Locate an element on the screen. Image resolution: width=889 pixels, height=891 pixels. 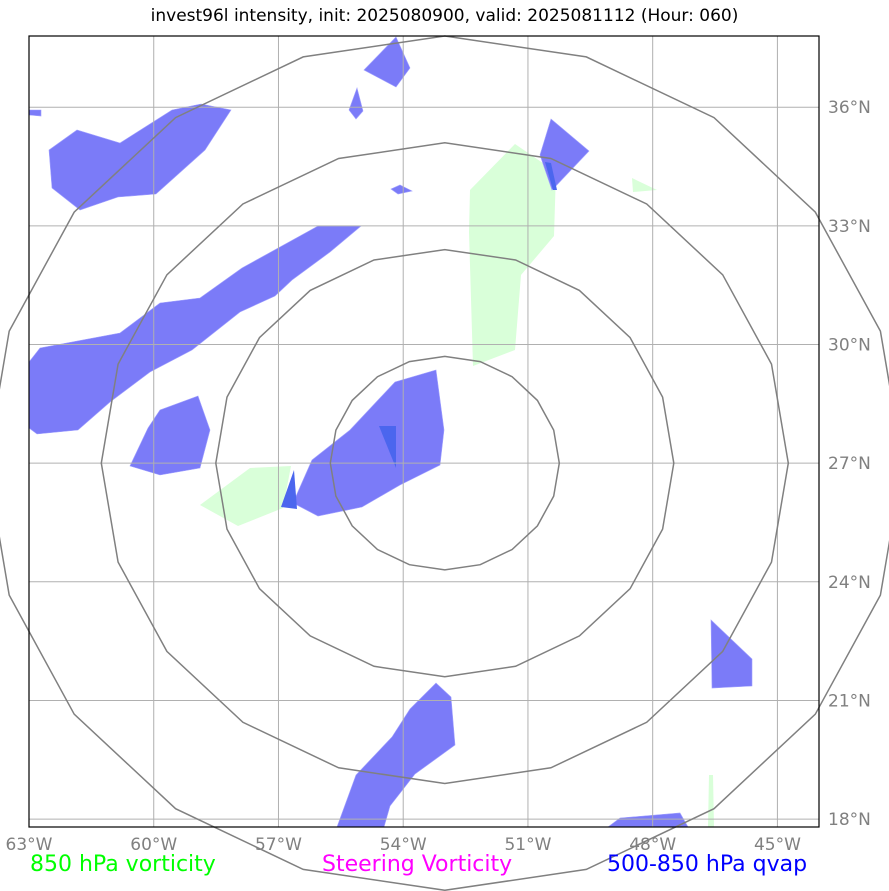
lon-tick-label: 60°W is located at coordinates (153, 845).